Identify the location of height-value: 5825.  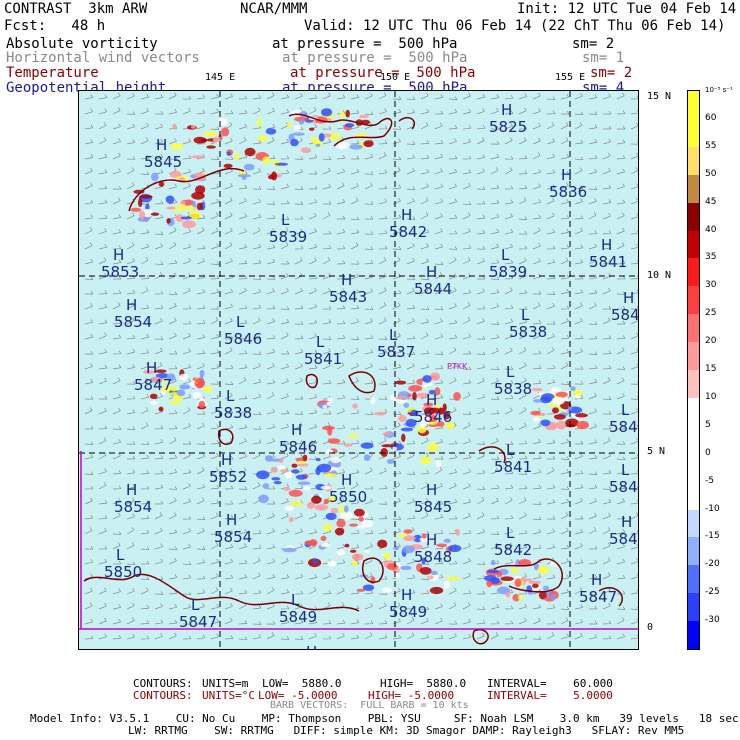
(508, 127).